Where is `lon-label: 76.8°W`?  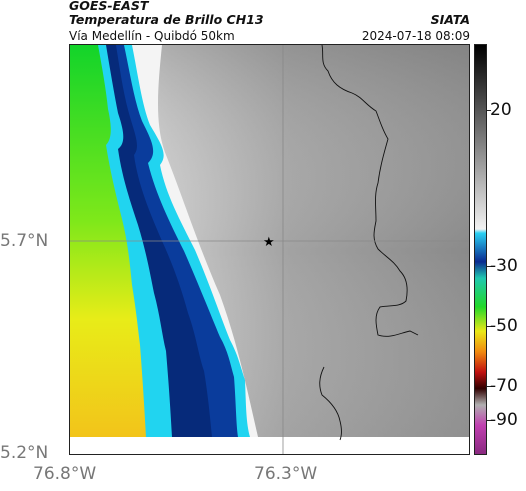
lon-label: 76.8°W is located at coordinates (65, 474).